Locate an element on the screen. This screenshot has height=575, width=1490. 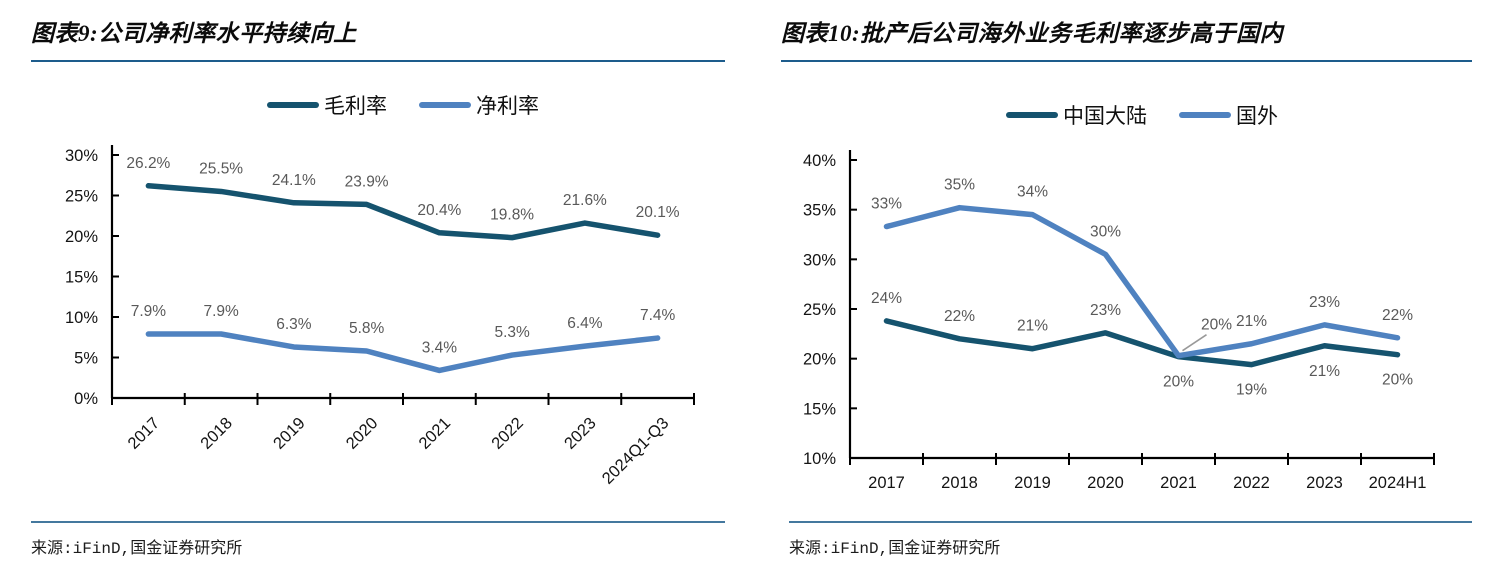
figure-10-source: 来源:iFinD,国金证券研究所 is located at coordinates (895, 549).